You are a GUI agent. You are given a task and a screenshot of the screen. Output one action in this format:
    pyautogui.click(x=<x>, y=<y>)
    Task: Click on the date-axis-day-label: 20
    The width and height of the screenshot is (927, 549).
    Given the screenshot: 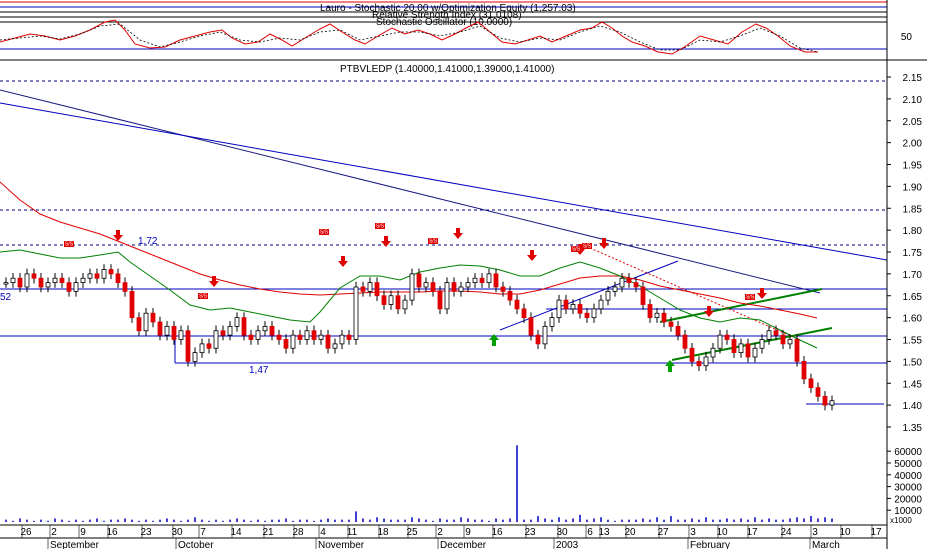 What is the action you would take?
    pyautogui.click(x=630, y=532)
    